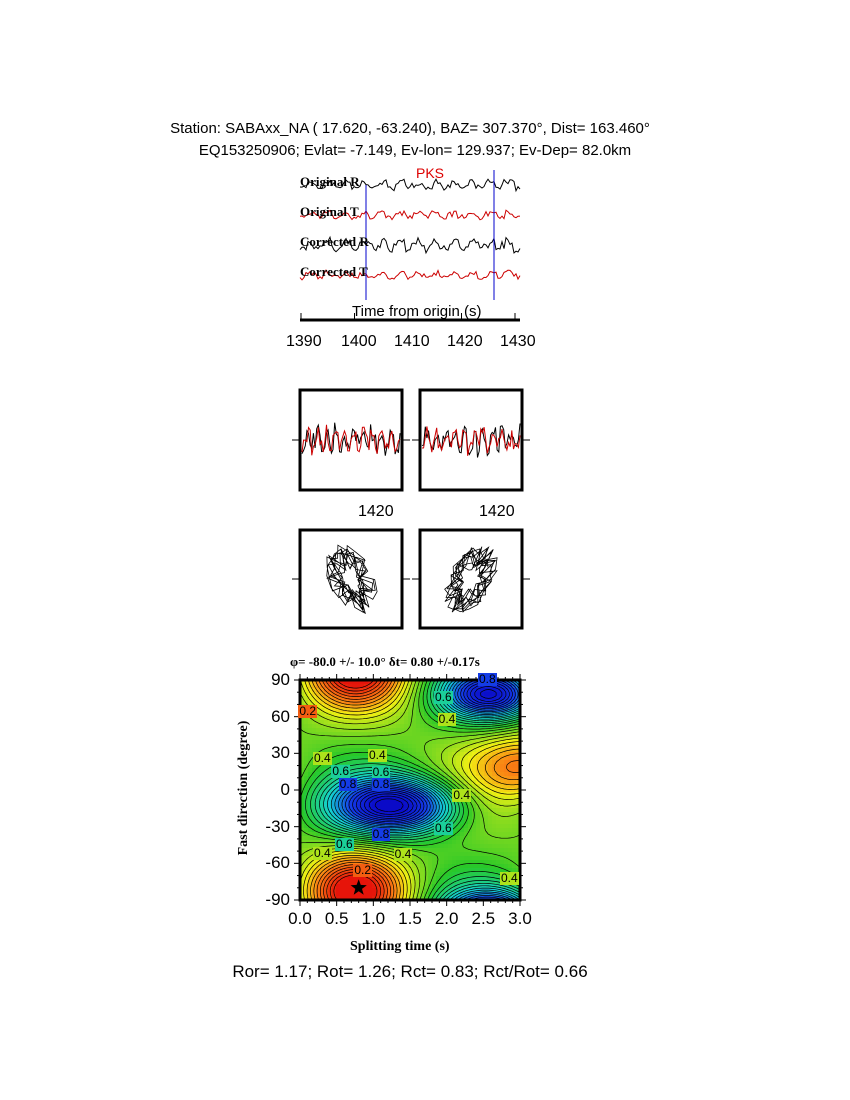  What do you see at coordinates (336, 918) in the screenshot?
I see `x-tick-label: 0.5` at bounding box center [336, 918].